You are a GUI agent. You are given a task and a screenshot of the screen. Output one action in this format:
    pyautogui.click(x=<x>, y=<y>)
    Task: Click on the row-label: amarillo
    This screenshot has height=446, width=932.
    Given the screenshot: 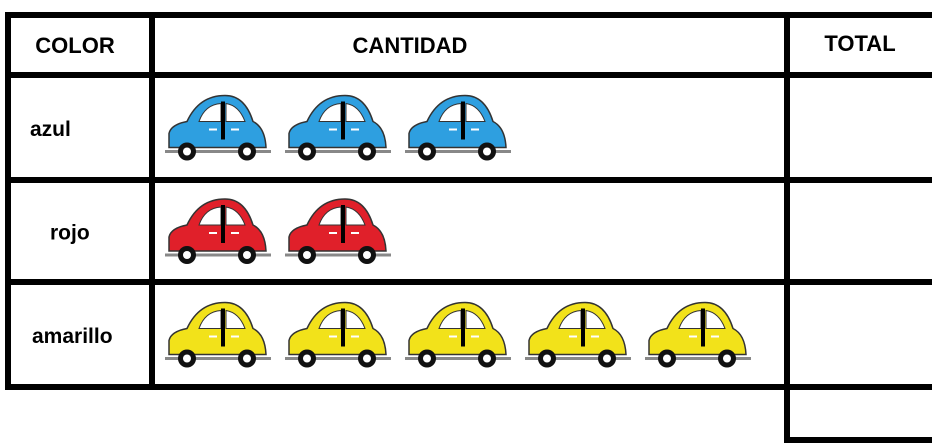 What is the action you would take?
    pyautogui.click(x=72, y=336)
    